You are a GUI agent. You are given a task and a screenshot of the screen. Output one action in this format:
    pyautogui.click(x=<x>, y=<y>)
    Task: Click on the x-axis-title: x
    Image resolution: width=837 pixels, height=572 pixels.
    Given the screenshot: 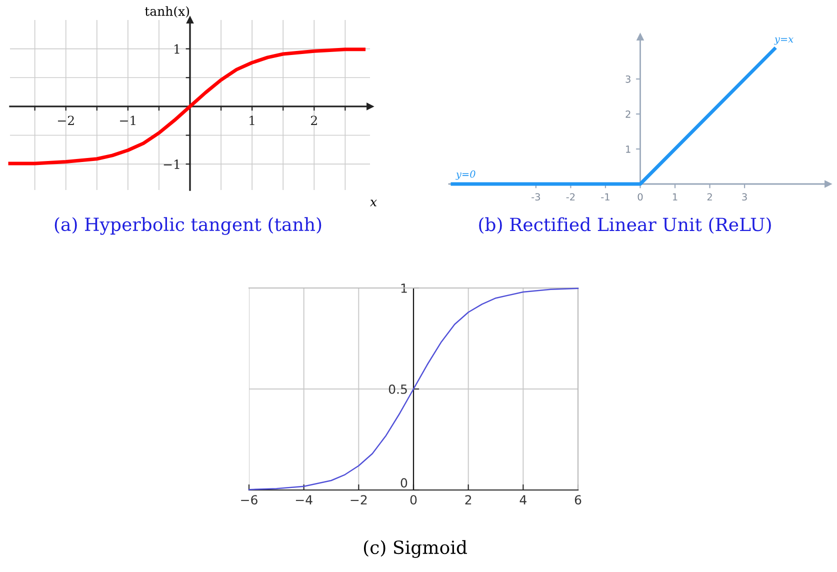 What is the action you would take?
    pyautogui.click(x=373, y=203)
    